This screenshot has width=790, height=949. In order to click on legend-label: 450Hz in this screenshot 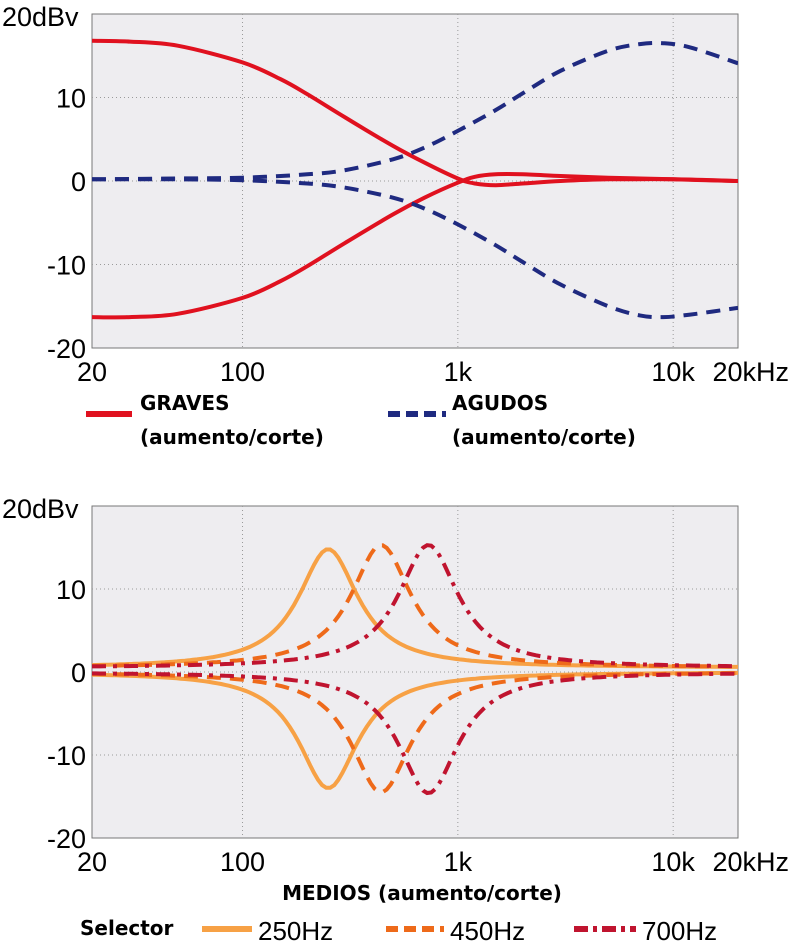, I will do `click(487, 931)`.